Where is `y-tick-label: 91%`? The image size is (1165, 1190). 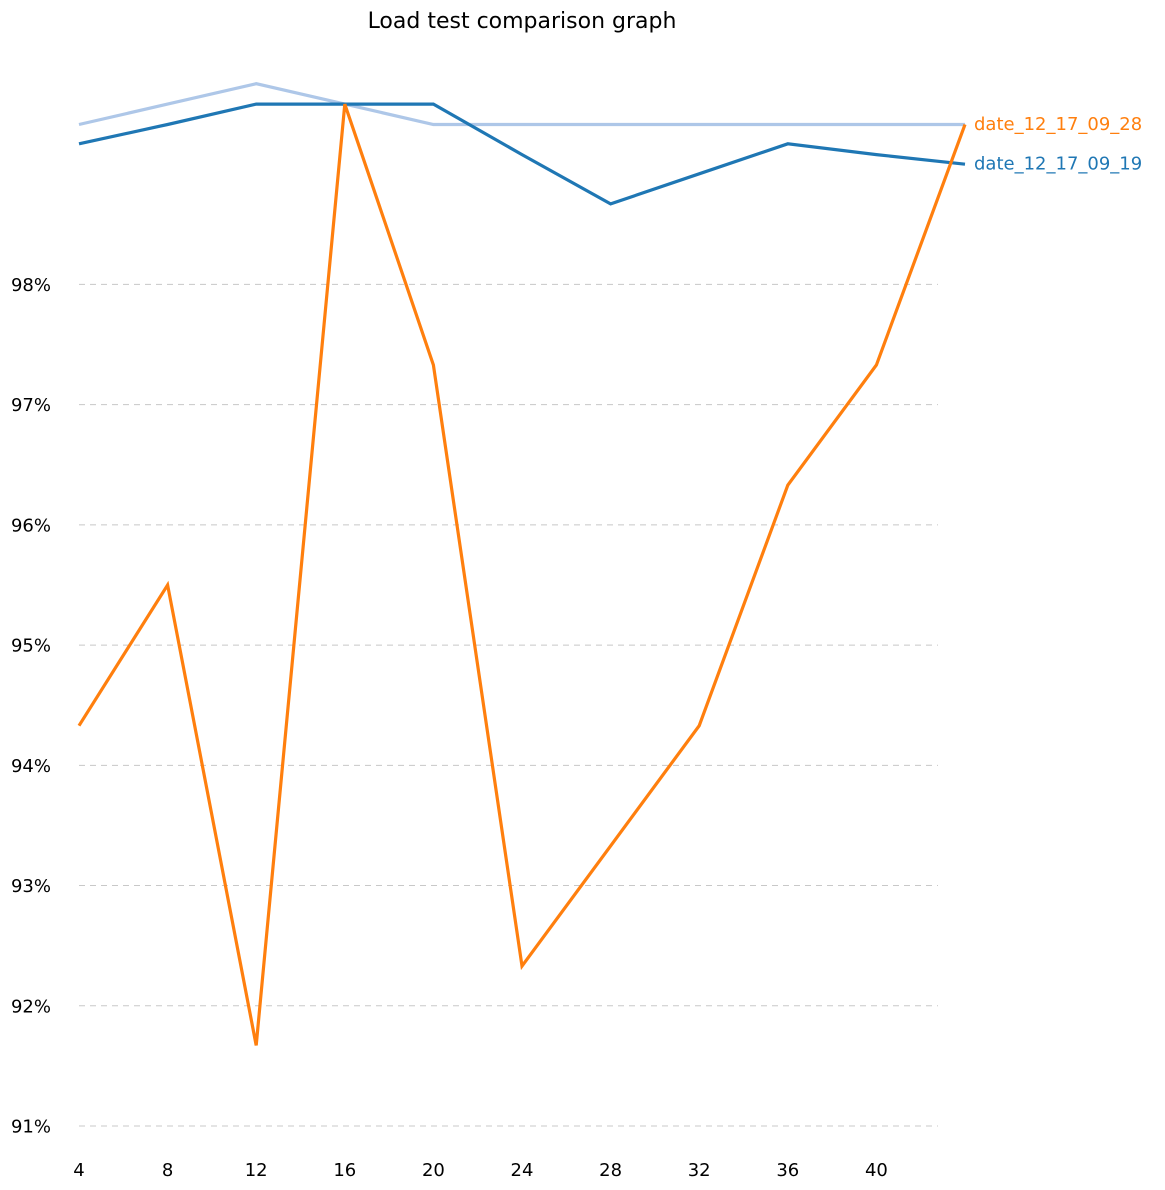
y-tick-label: 91% is located at coordinates (31, 1127).